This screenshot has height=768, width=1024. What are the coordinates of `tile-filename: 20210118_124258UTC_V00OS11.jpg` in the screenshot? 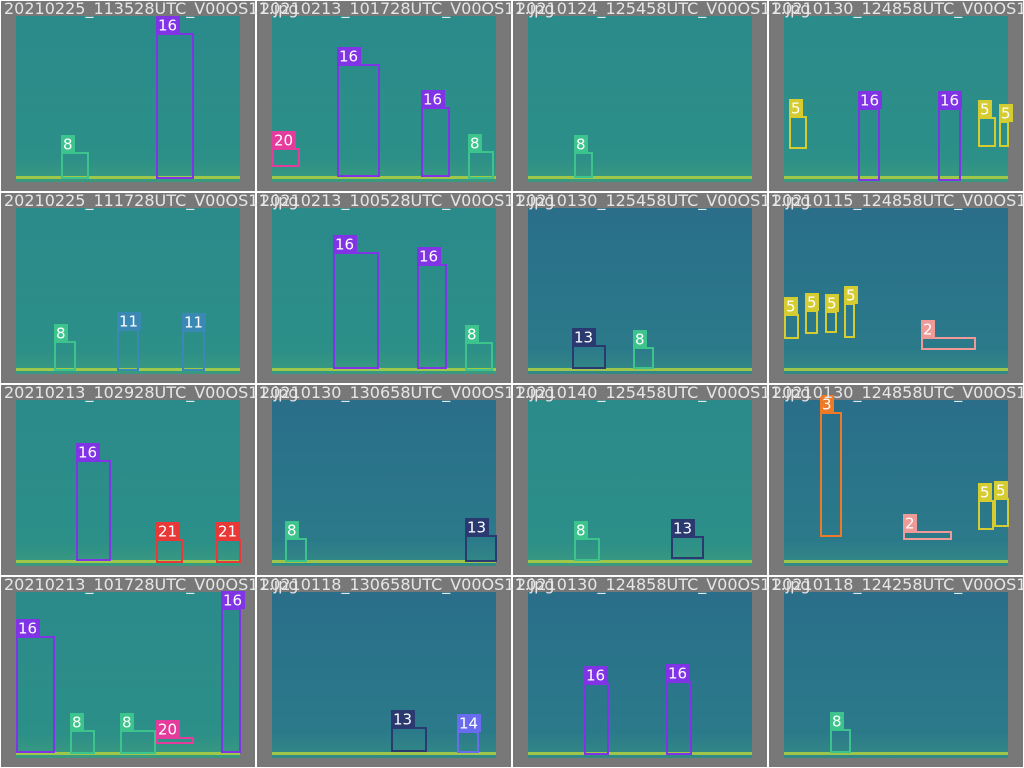 It's located at (898, 585).